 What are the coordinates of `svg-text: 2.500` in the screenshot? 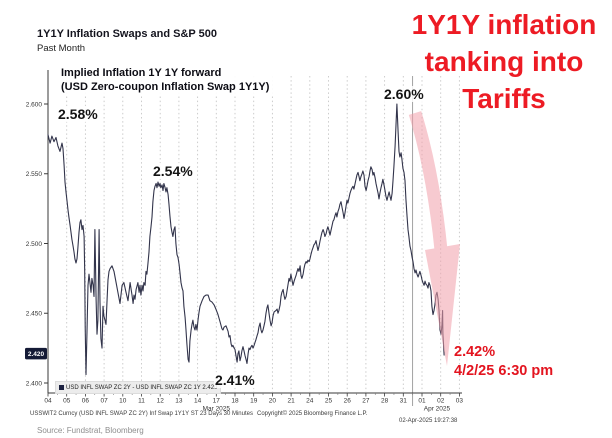 It's located at (34, 244).